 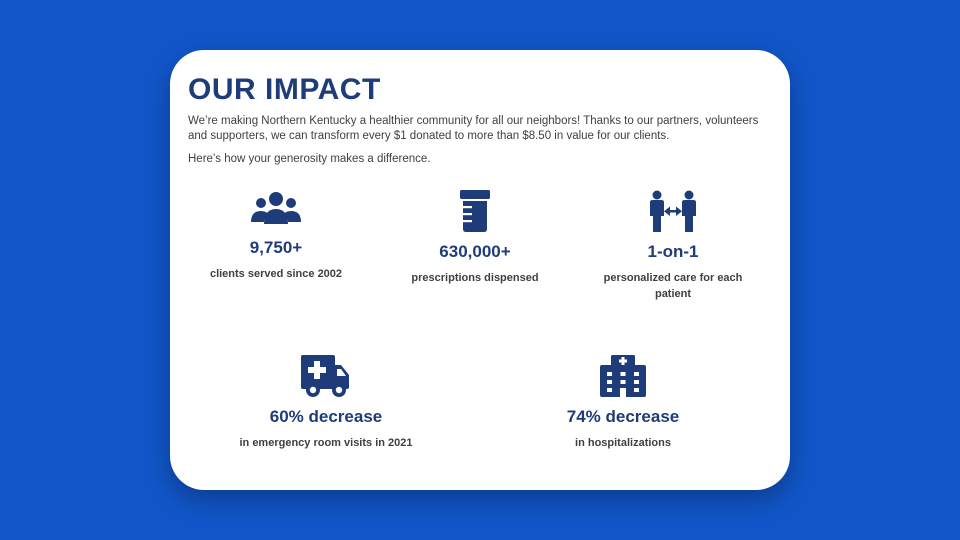 What do you see at coordinates (475, 251) in the screenshot?
I see `stat-value: 630,000+` at bounding box center [475, 251].